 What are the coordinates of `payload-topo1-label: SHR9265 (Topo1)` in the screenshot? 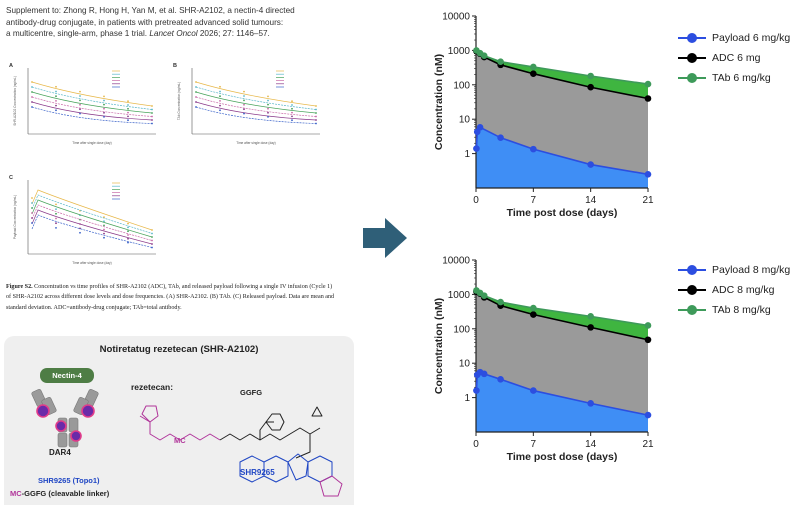 It's located at (69, 480).